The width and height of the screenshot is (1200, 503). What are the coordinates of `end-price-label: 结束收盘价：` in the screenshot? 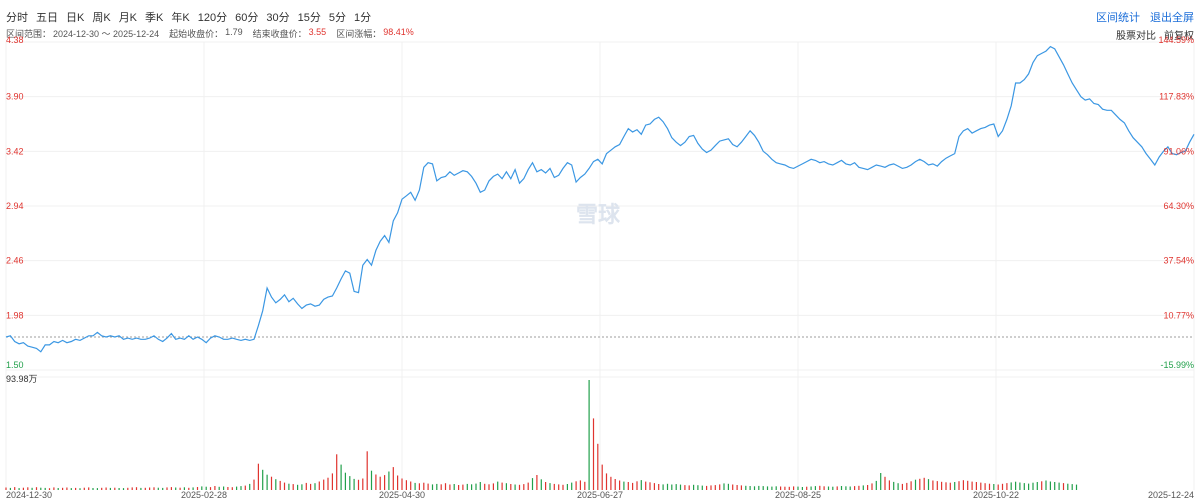 It's located at (279, 34).